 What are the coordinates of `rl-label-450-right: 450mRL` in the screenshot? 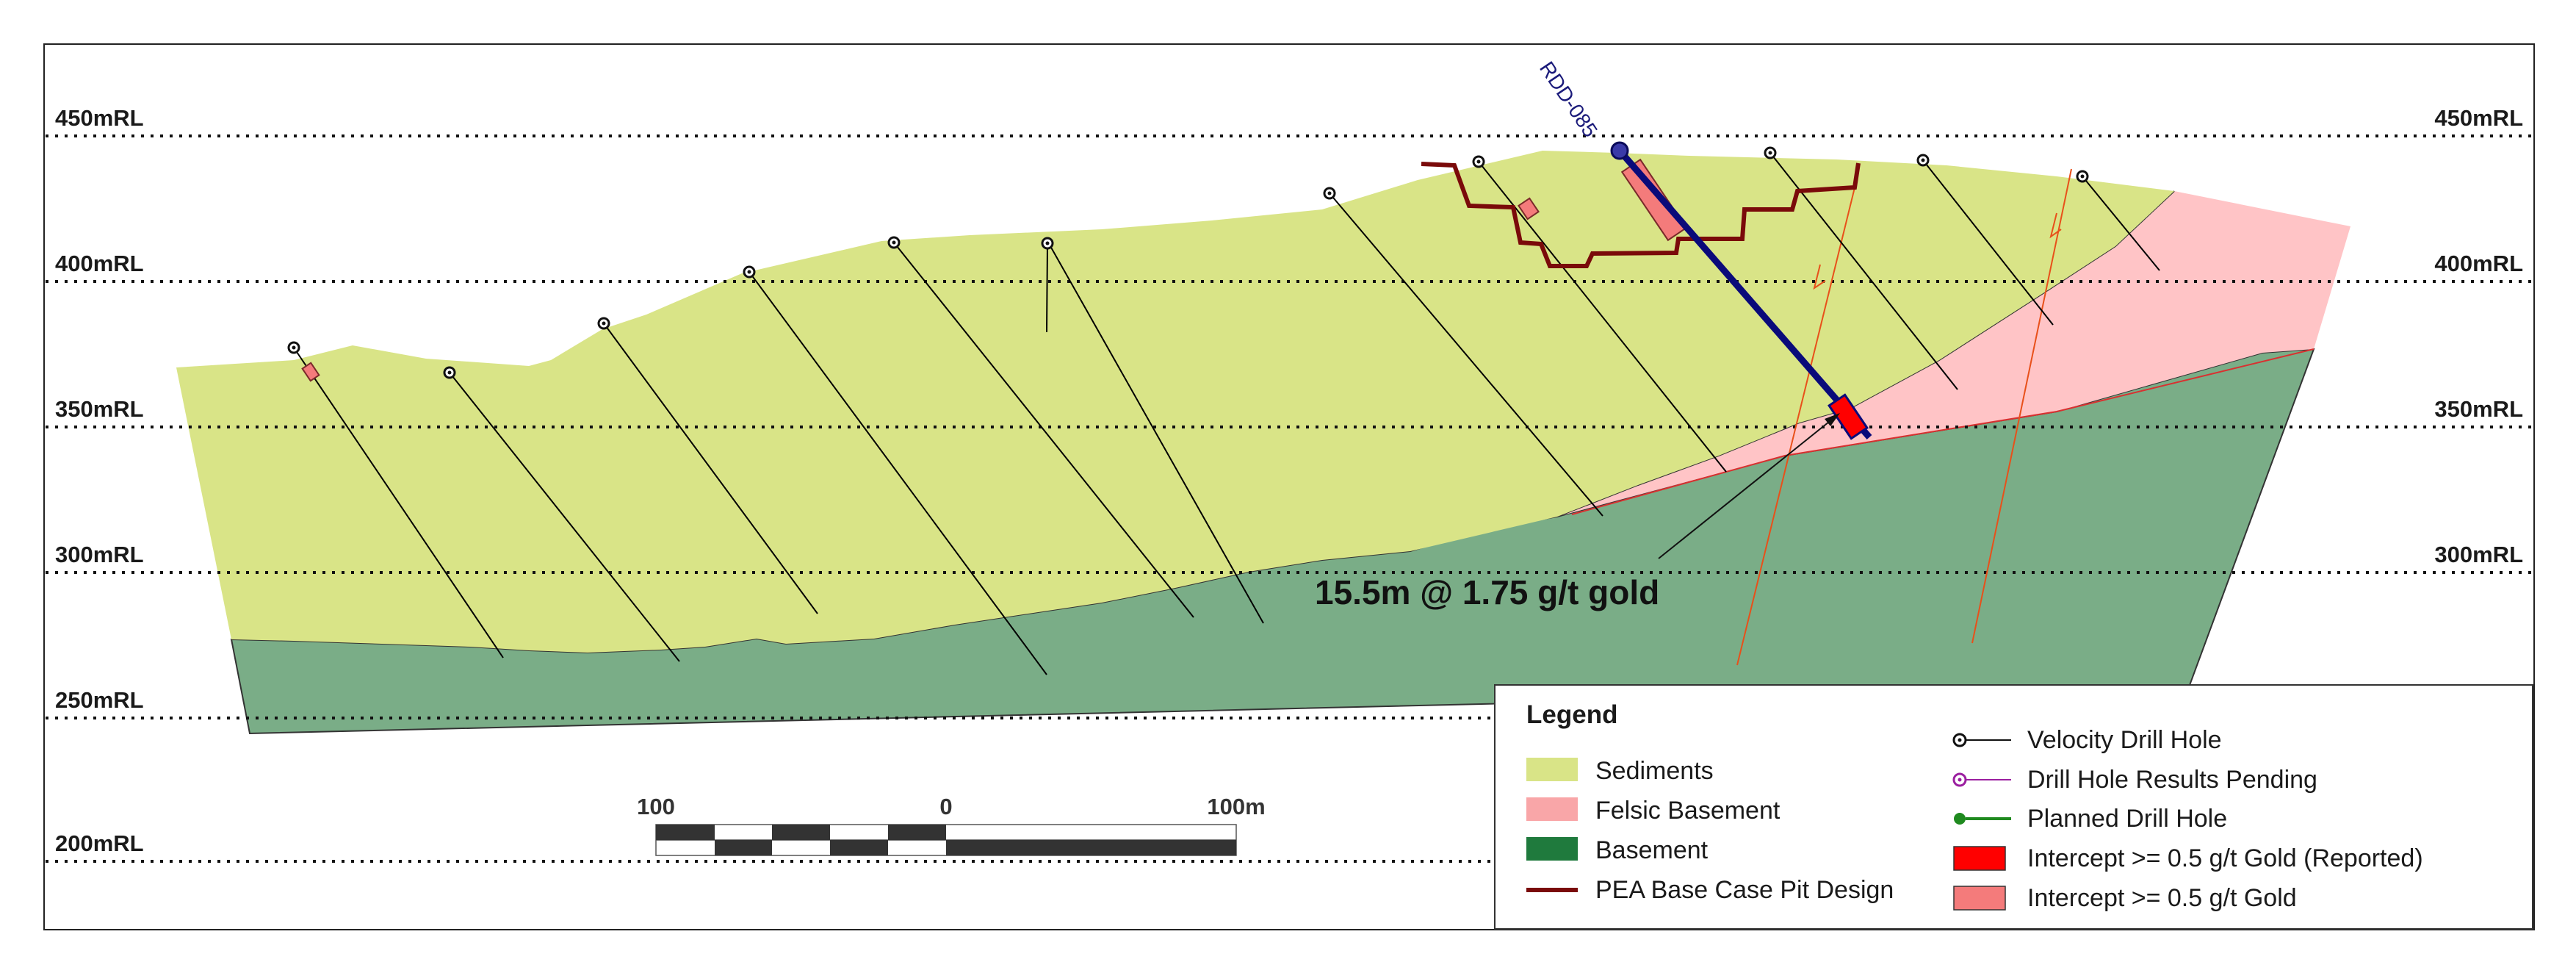 It's located at (2478, 118).